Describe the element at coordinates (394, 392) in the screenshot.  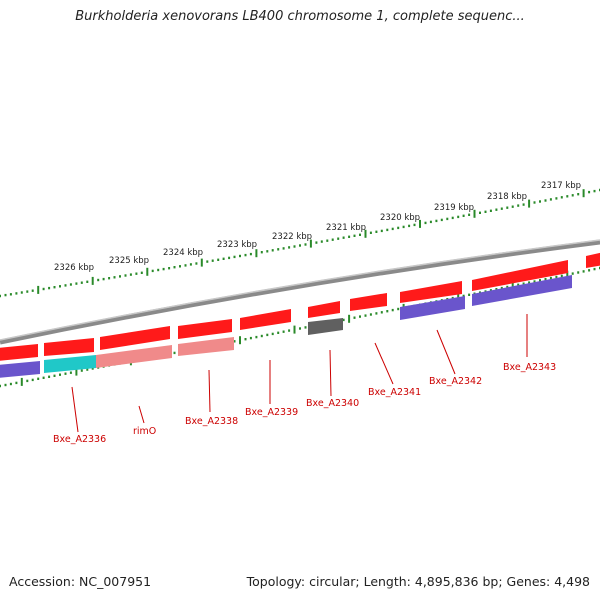
I see `gene-label: Bxe_A2341` at that location.